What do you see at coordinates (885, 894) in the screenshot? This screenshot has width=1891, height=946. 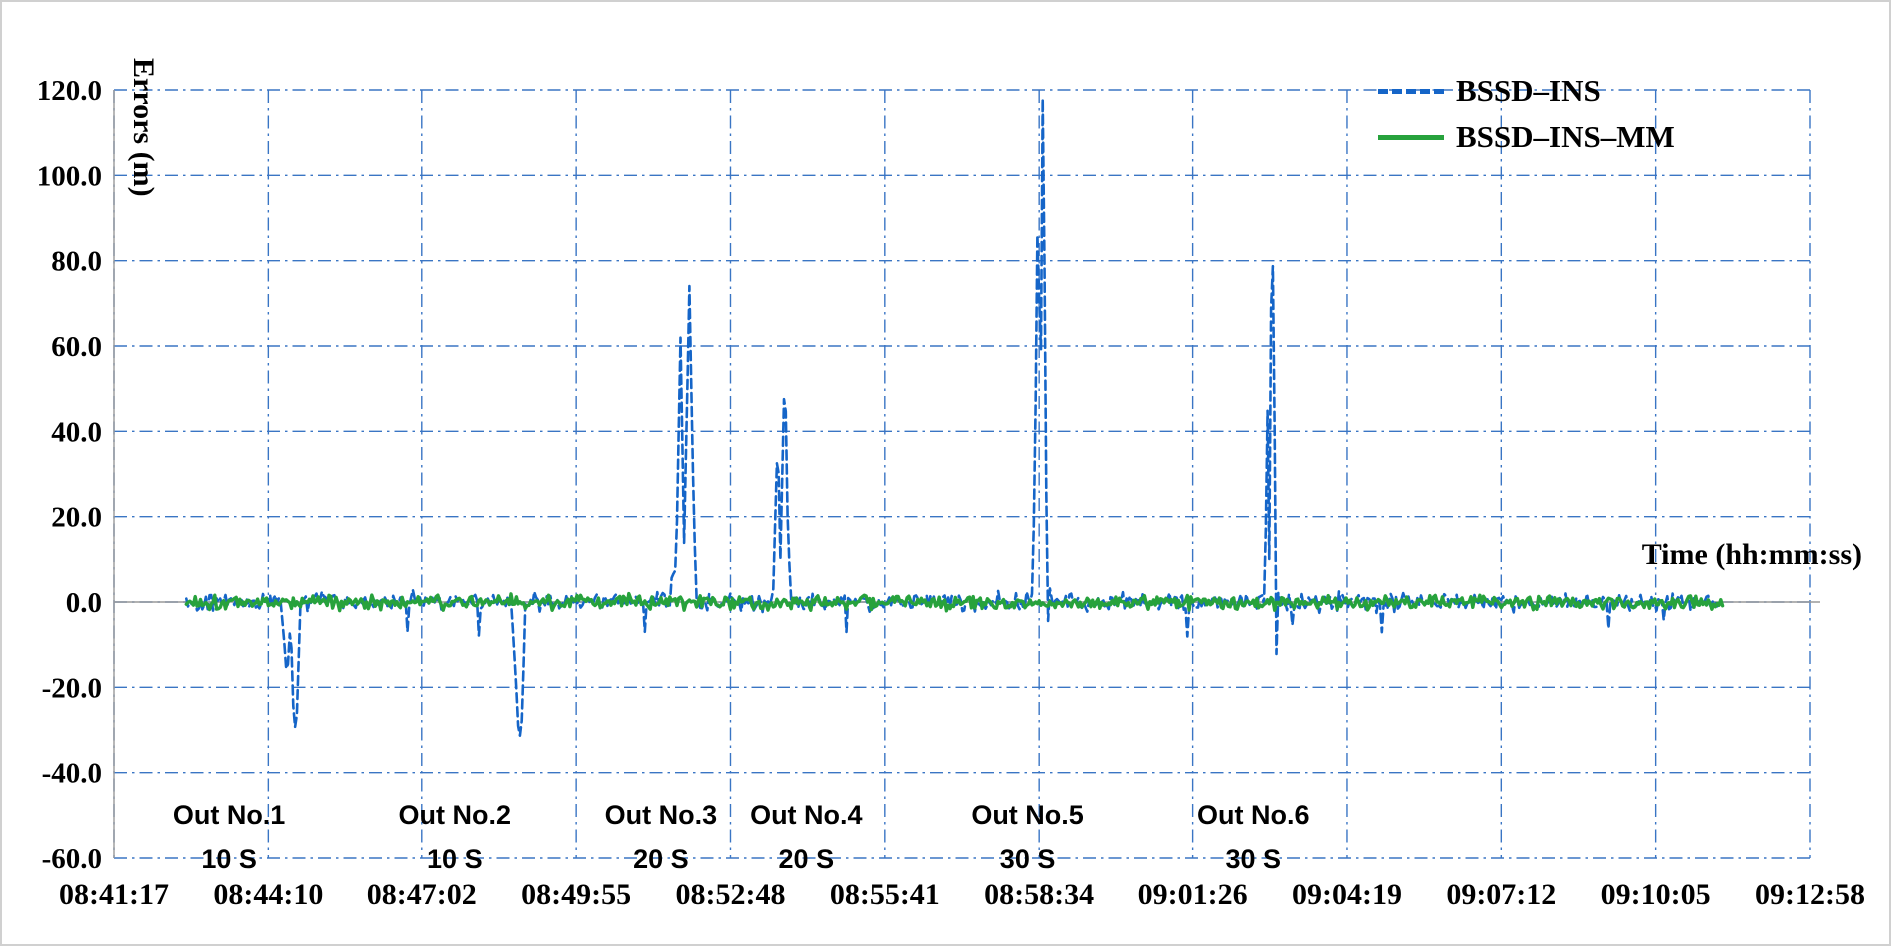 I see `x-tick-label: 08:55:41` at bounding box center [885, 894].